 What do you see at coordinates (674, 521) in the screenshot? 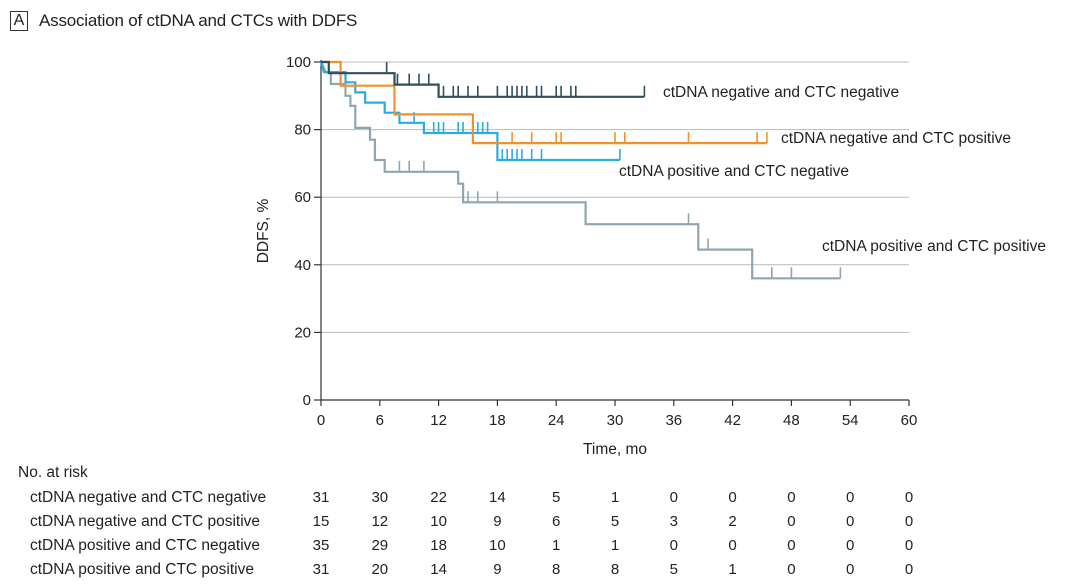
I see `risk-table-cell: 3` at bounding box center [674, 521].